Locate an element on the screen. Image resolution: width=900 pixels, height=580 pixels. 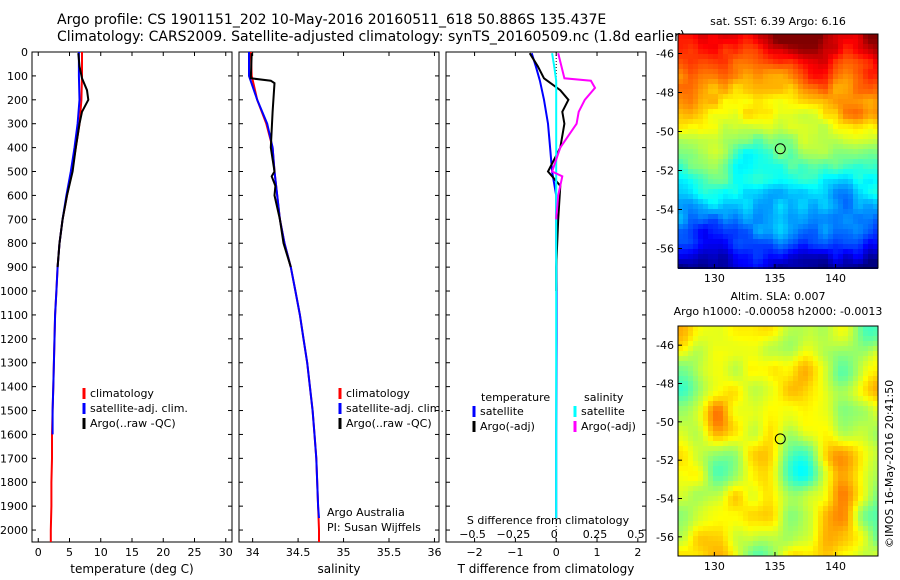
y-tick-label: 500 is located at coordinates (17, 172).